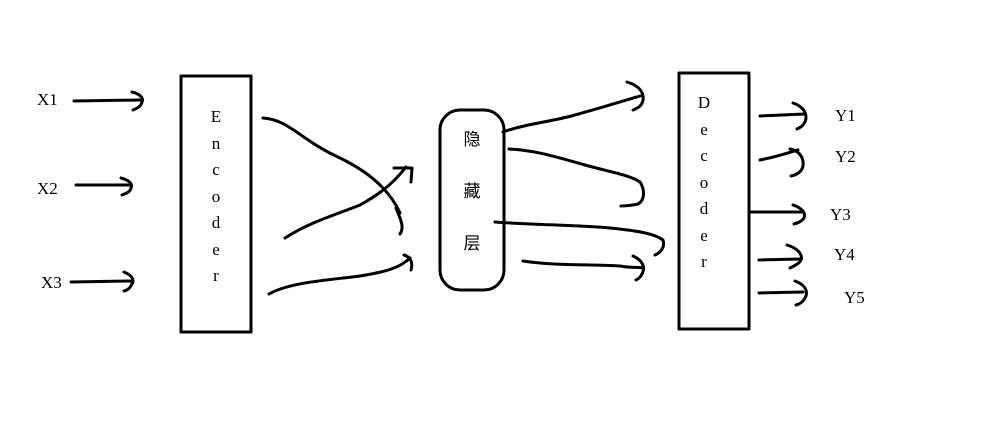 This screenshot has height=444, width=1003. Describe the element at coordinates (845, 156) in the screenshot. I see `output-label-y2: Y2` at that location.